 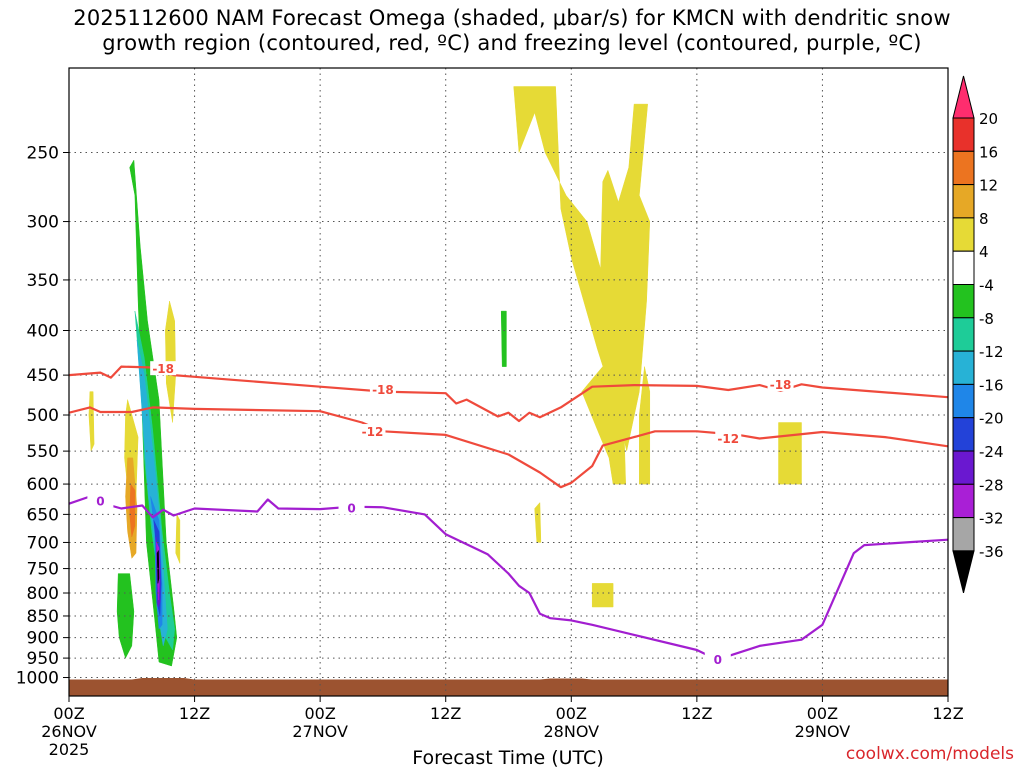 I want to click on y-tick-label-300: 300, so click(x=43, y=223).